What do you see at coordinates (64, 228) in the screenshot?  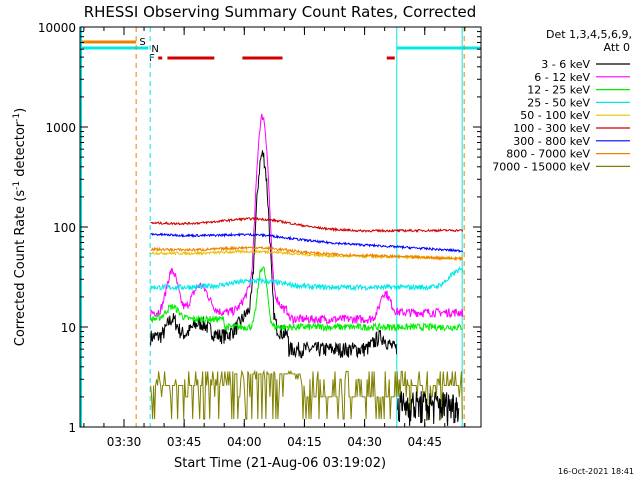 I see `y-tick-label: 100` at bounding box center [64, 228].